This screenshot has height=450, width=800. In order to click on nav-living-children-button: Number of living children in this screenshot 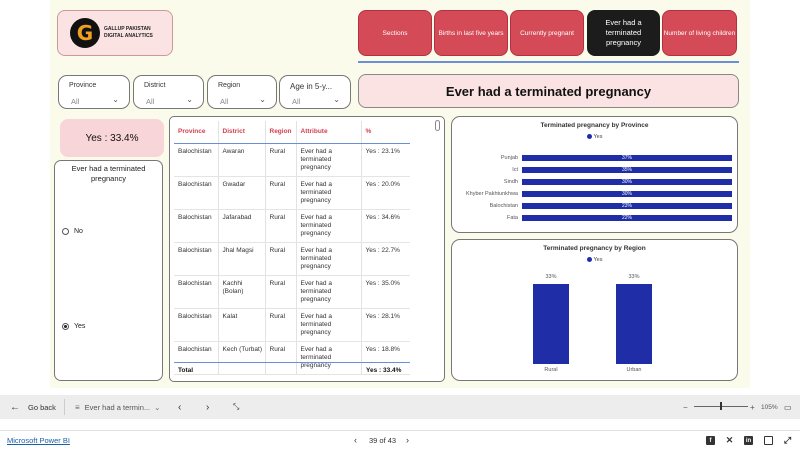, I will do `click(699, 33)`.